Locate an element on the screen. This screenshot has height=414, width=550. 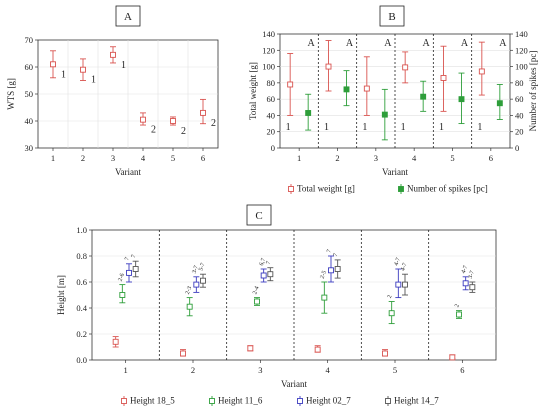
panel-b-xtick-label: 4 is located at coordinates (414, 158).